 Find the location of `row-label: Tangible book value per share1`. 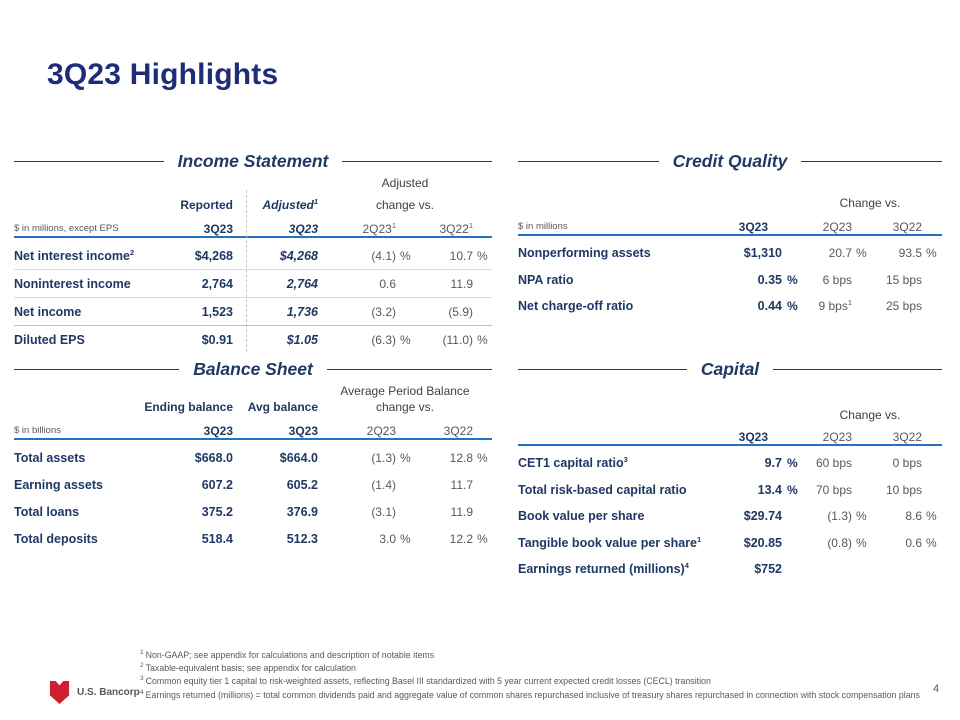

row-label: Tangible book value per share1 is located at coordinates (610, 542).